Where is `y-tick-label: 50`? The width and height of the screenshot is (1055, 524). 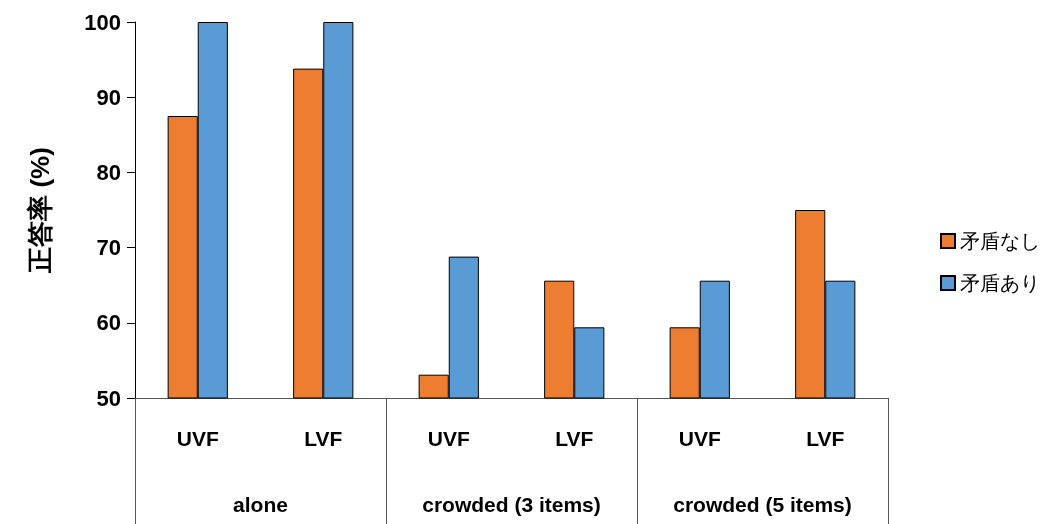 y-tick-label: 50 is located at coordinates (108, 398).